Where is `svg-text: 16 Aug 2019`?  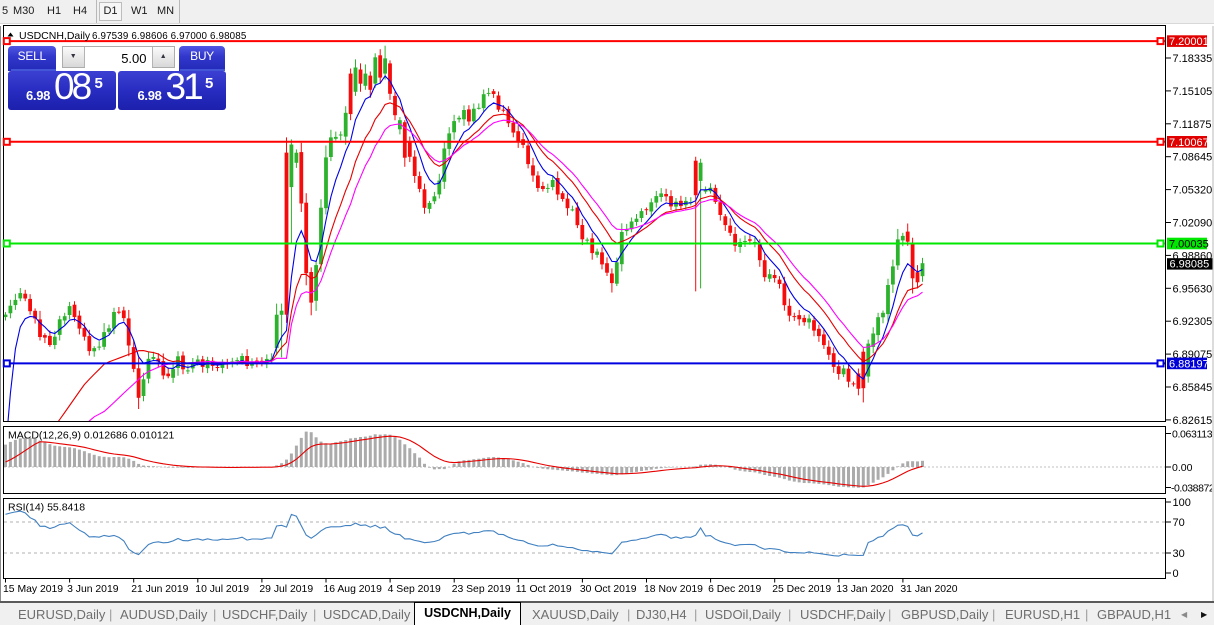 svg-text: 16 Aug 2019 is located at coordinates (353, 589).